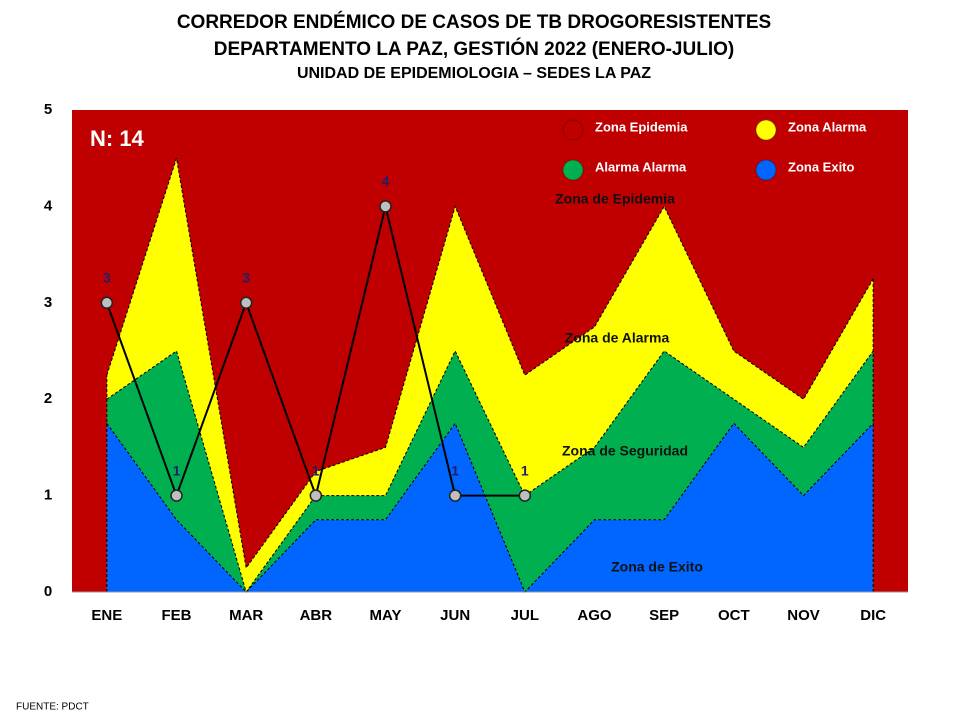  Describe the element at coordinates (117, 138) in the screenshot. I see `n-label: N: 14` at that location.